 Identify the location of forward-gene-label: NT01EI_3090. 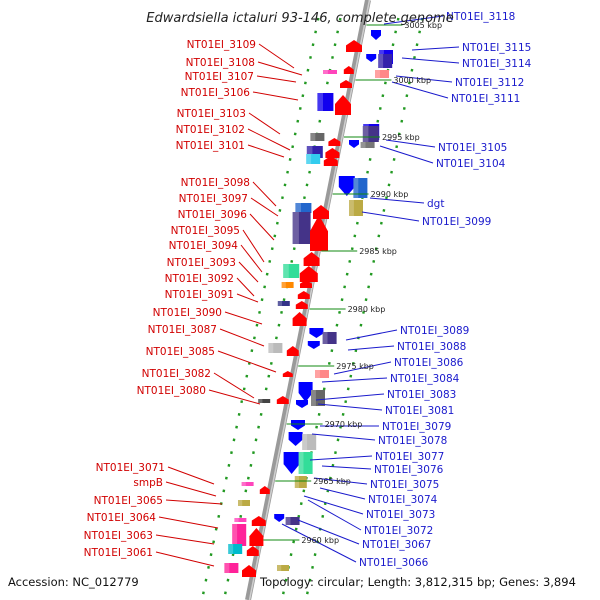
(187, 313).